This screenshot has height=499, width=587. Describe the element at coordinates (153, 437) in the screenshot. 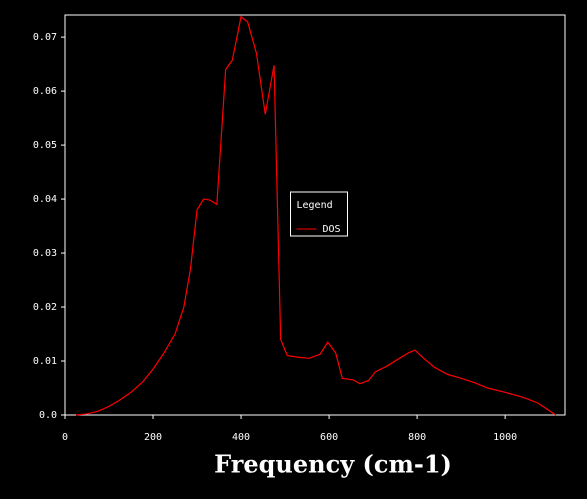

I see `x-tick-label: 200` at that location.